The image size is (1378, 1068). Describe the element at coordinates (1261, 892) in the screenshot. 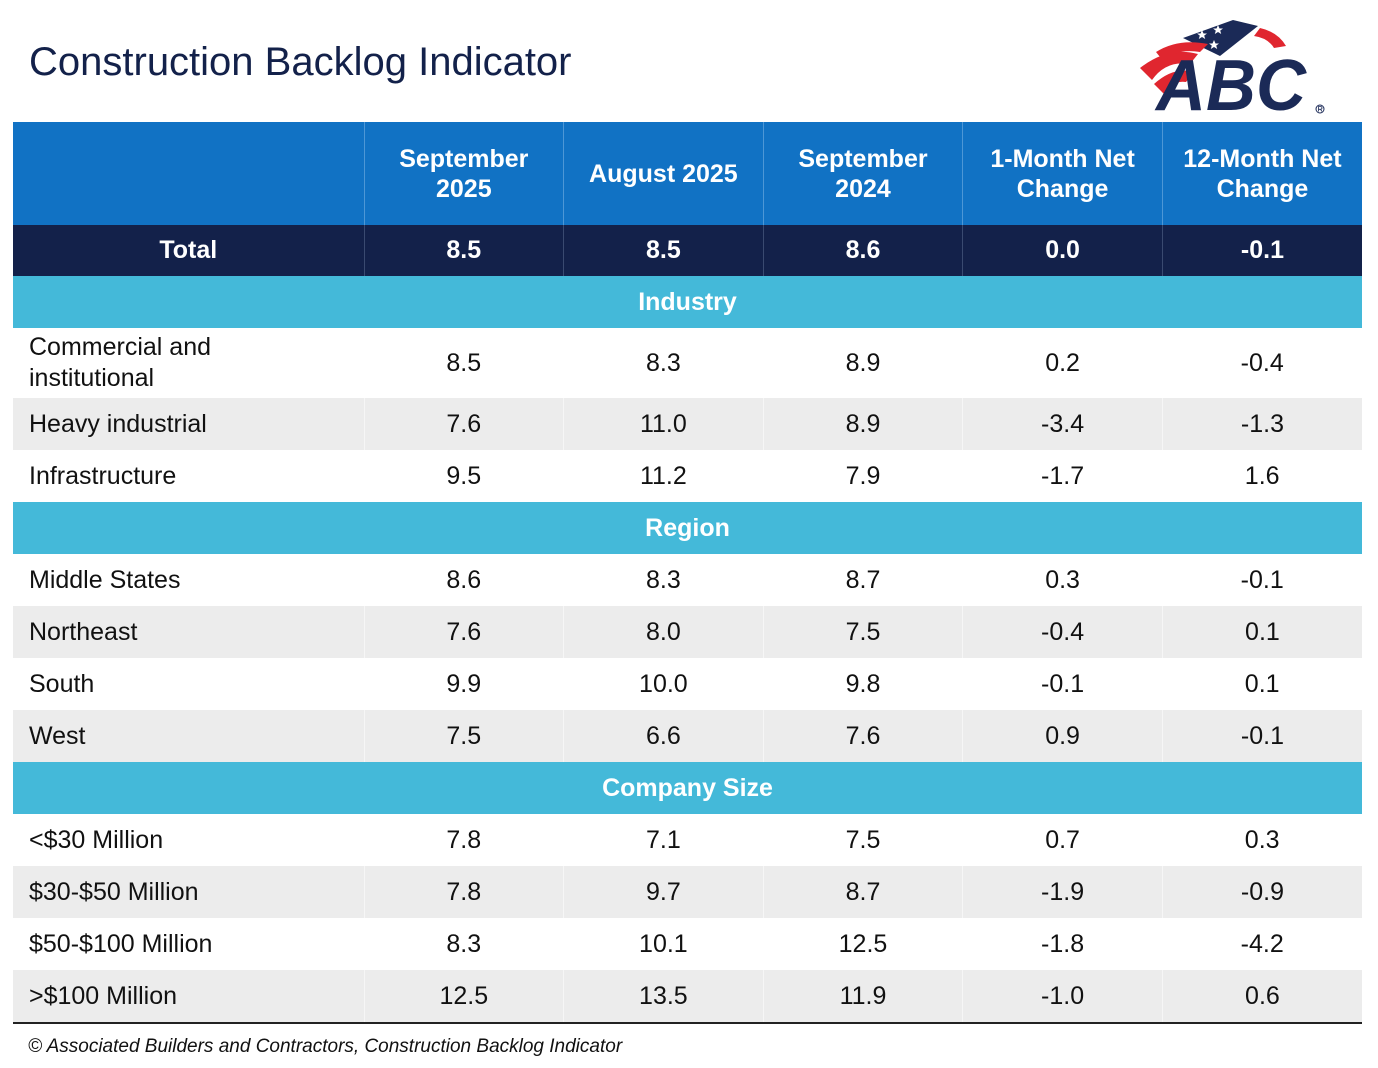

I see `cell-value: -0.9` at that location.